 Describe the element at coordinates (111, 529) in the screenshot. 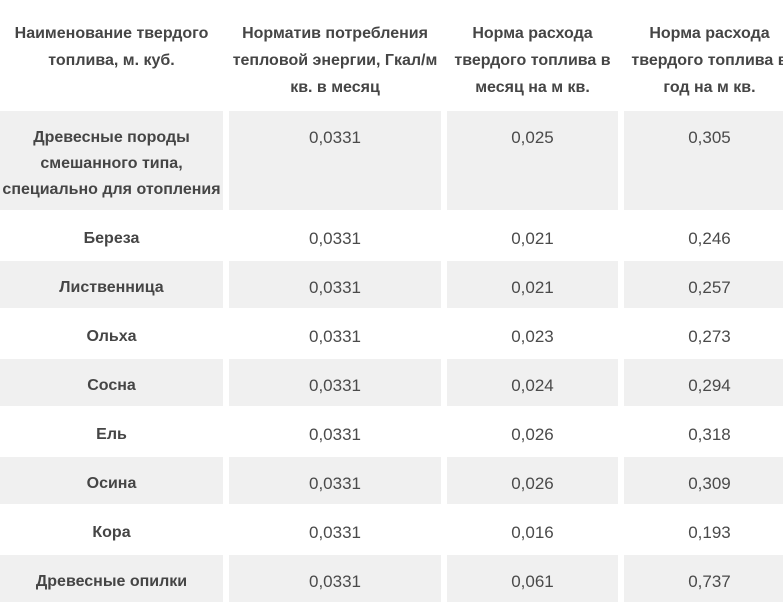

I see `fuel-name-cell: Кора` at that location.